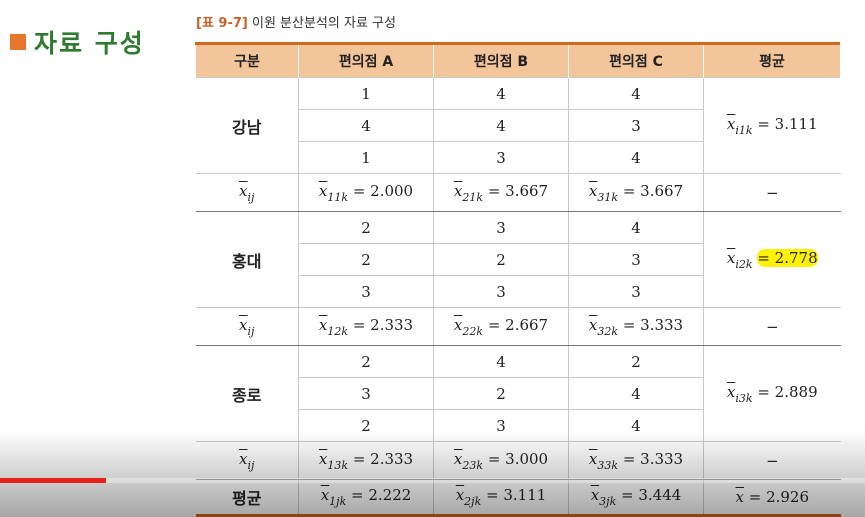  I want to click on table-header-row: 구분 편의점 A 편의점 B 편의점 C 평균, so click(518, 61).